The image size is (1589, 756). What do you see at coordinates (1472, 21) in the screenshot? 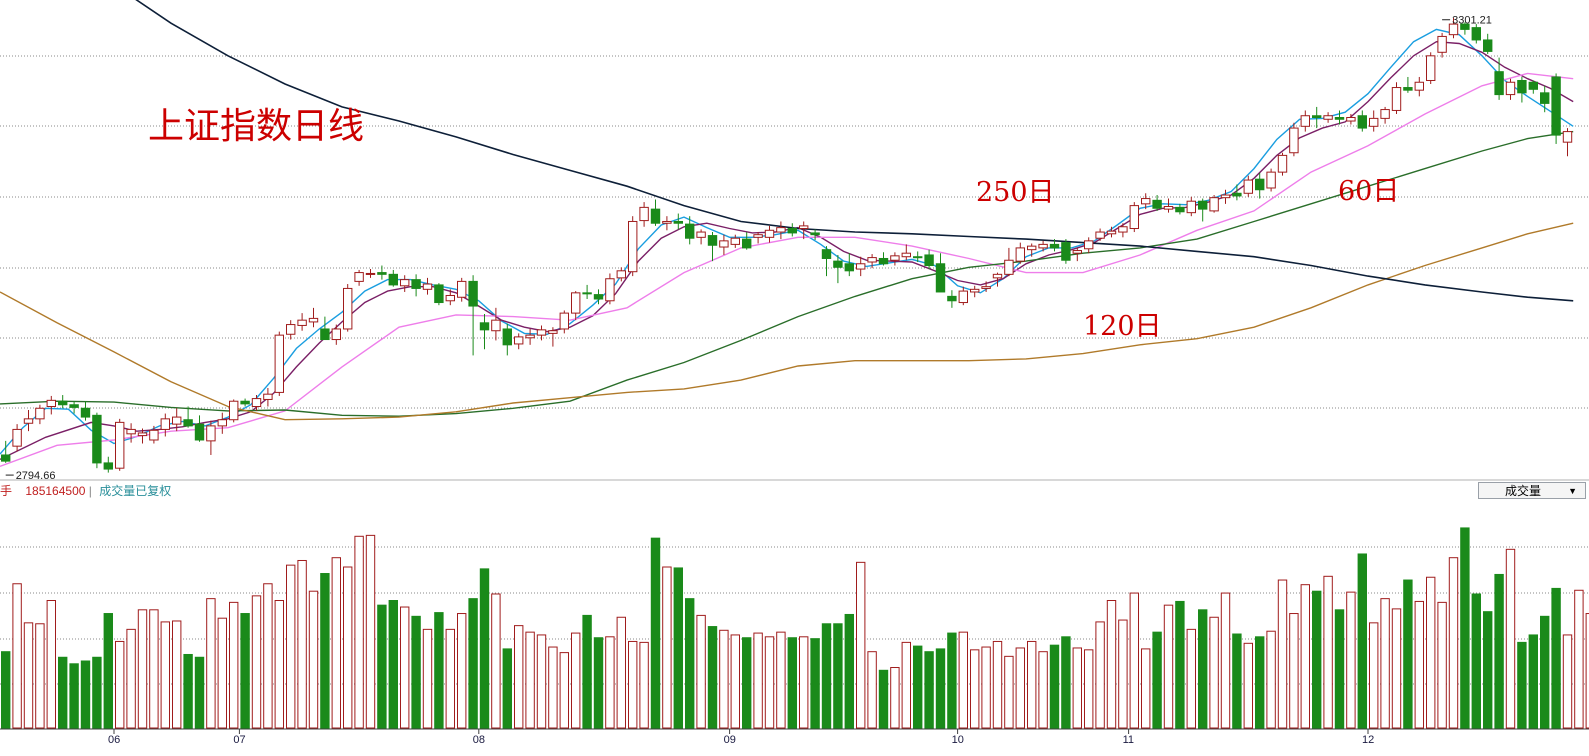
I see `extreme-label: 3301.21` at bounding box center [1472, 21].